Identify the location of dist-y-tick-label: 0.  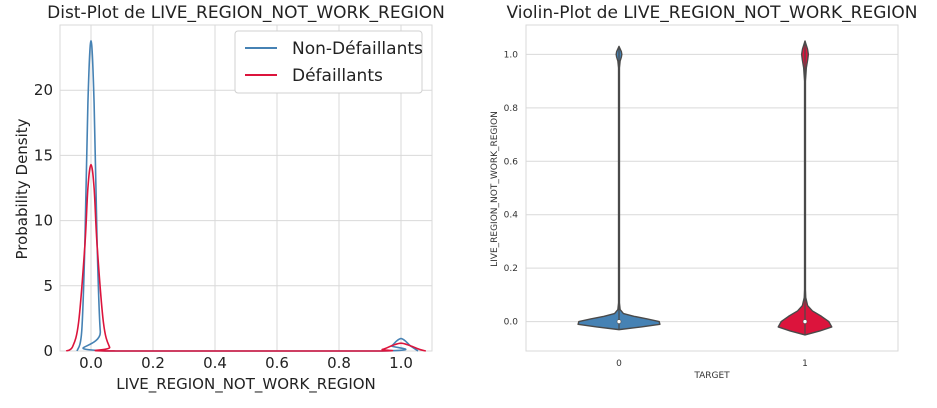
(48, 351).